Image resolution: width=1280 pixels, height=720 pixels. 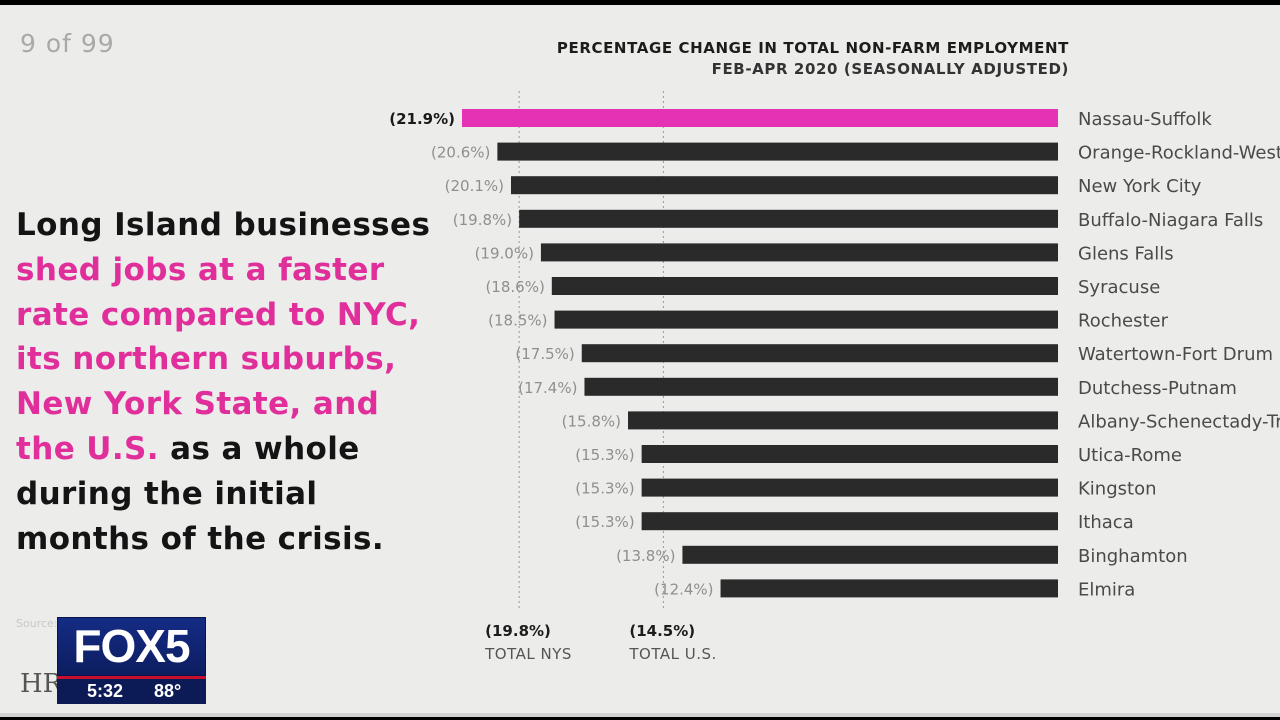 What do you see at coordinates (1130, 455) in the screenshot?
I see `bar-category-label-10: Utica-Rome` at bounding box center [1130, 455].